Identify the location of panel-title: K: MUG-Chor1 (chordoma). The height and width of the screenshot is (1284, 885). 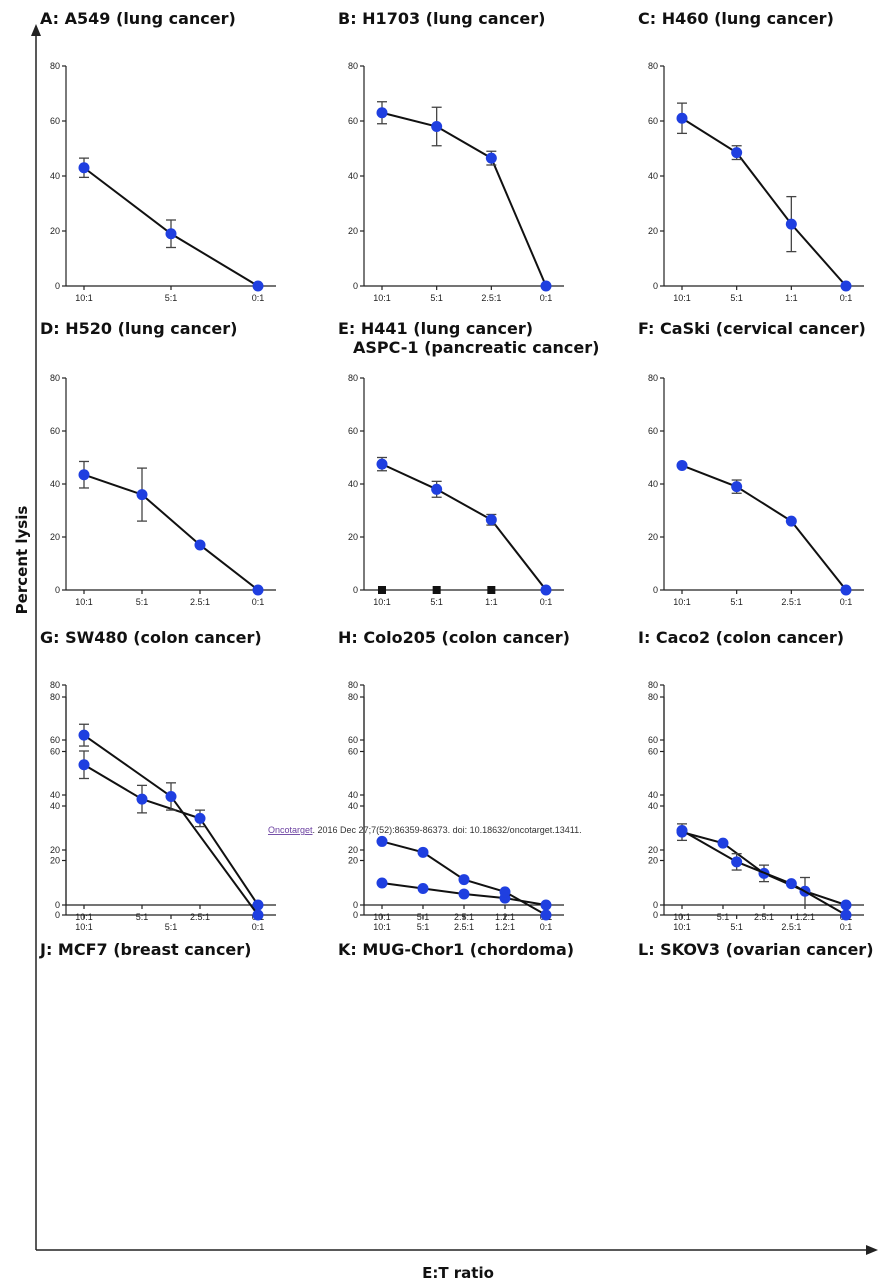
(456, 949).